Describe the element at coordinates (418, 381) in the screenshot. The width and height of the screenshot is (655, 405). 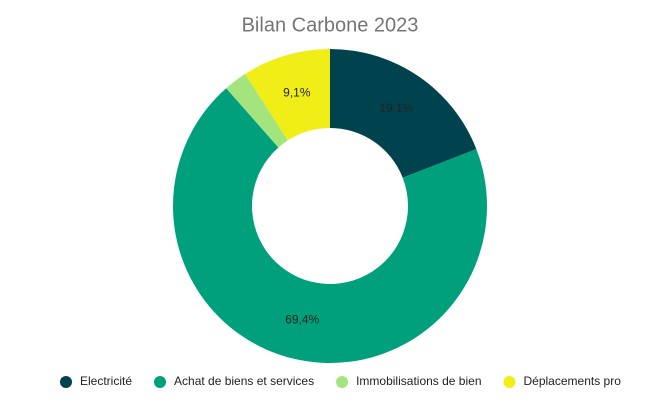
I see `legend-label: Immobilisations de bien` at that location.